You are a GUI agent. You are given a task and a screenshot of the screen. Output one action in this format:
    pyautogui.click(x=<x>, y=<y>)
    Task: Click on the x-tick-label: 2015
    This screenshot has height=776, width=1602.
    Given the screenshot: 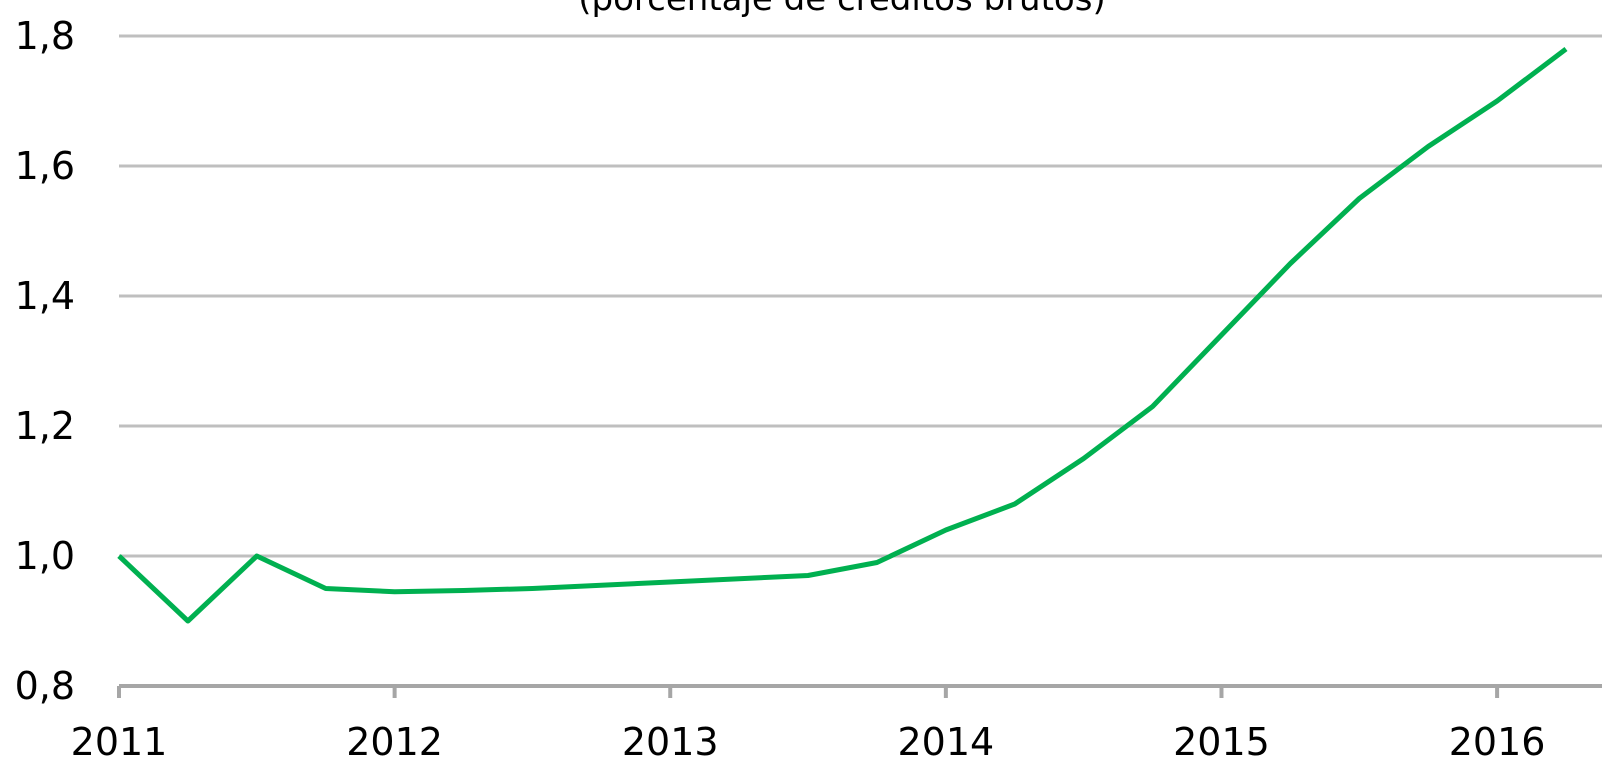 What is the action you would take?
    pyautogui.click(x=1221, y=742)
    